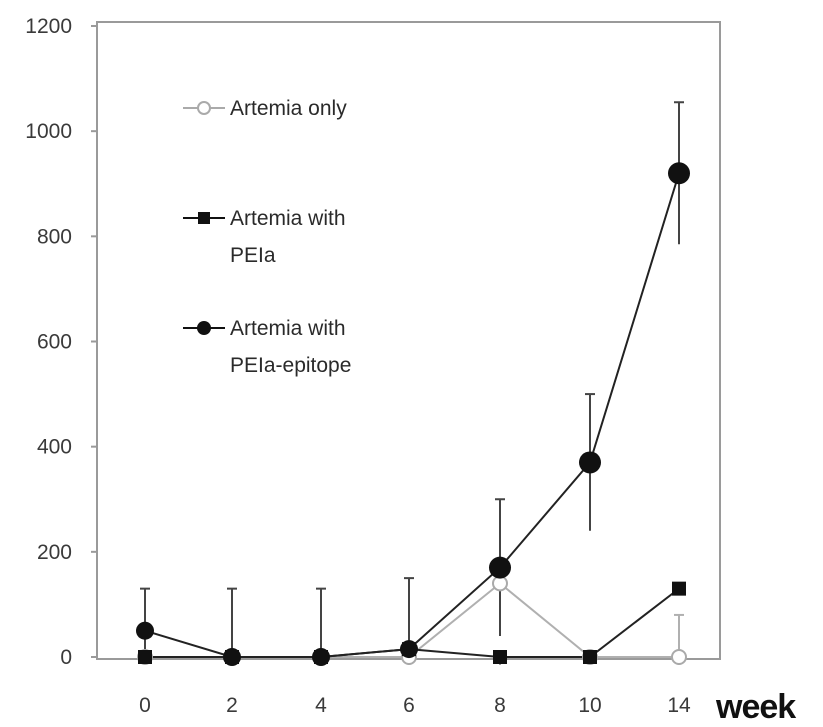  I want to click on legend-label: PEIa-epitope, so click(290, 365).